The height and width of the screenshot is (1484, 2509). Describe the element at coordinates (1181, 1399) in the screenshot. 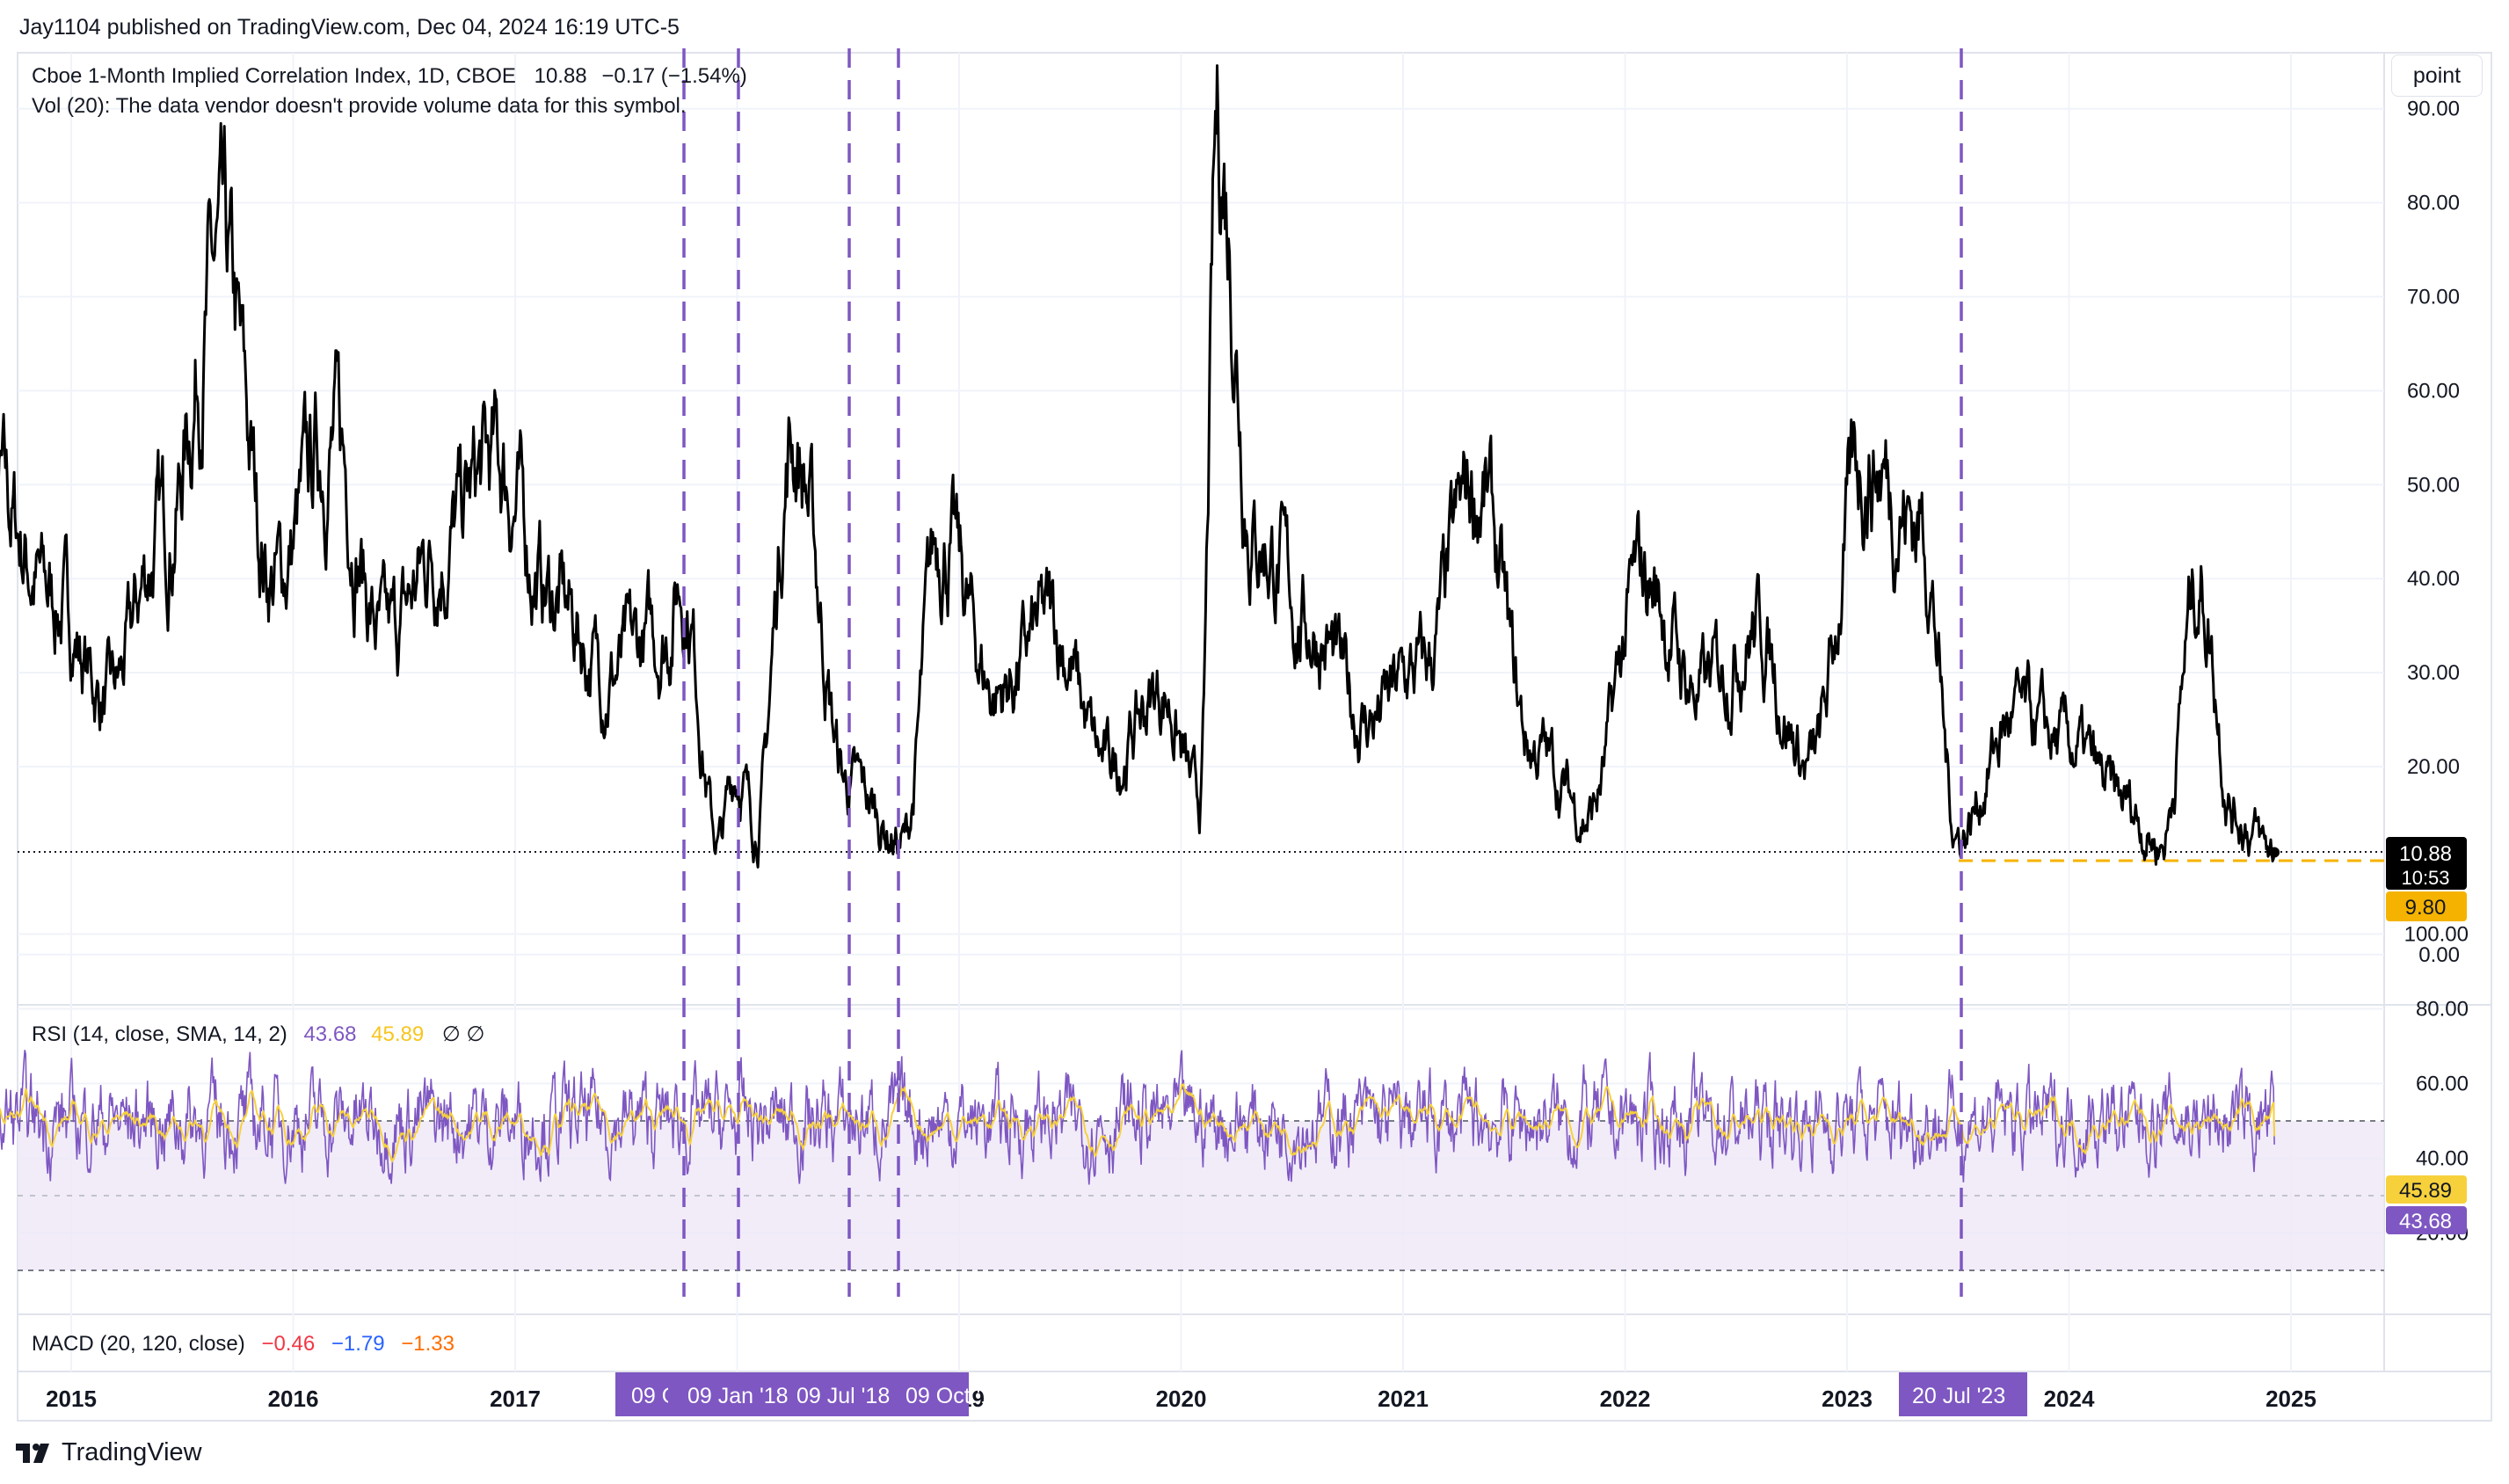

I see `year-label: 2020` at that location.